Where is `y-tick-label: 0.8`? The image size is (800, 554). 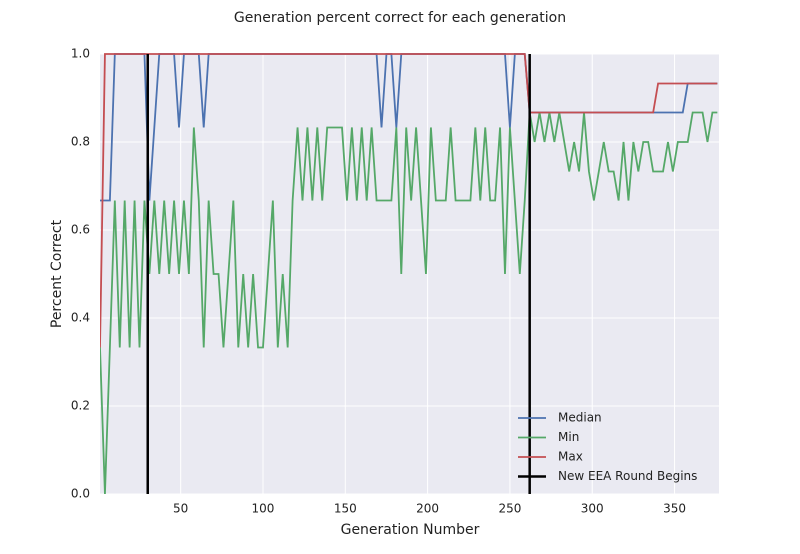
y-tick-label: 0.8 is located at coordinates (80, 142).